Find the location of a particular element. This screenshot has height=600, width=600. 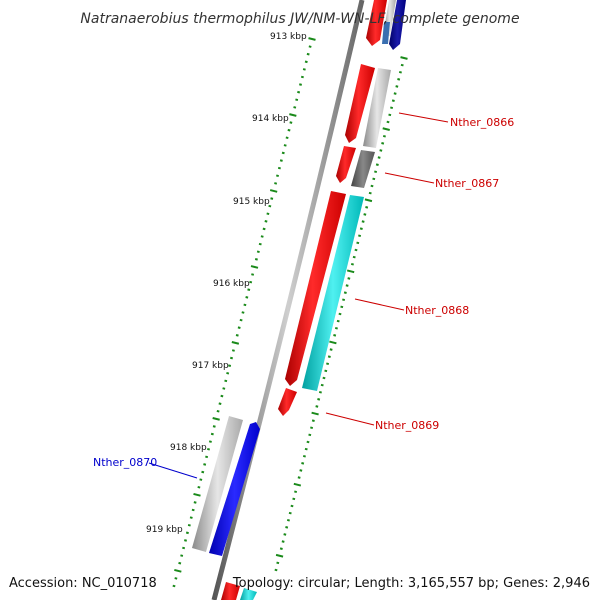

gene-label: Nther_0869 is located at coordinates (407, 425).